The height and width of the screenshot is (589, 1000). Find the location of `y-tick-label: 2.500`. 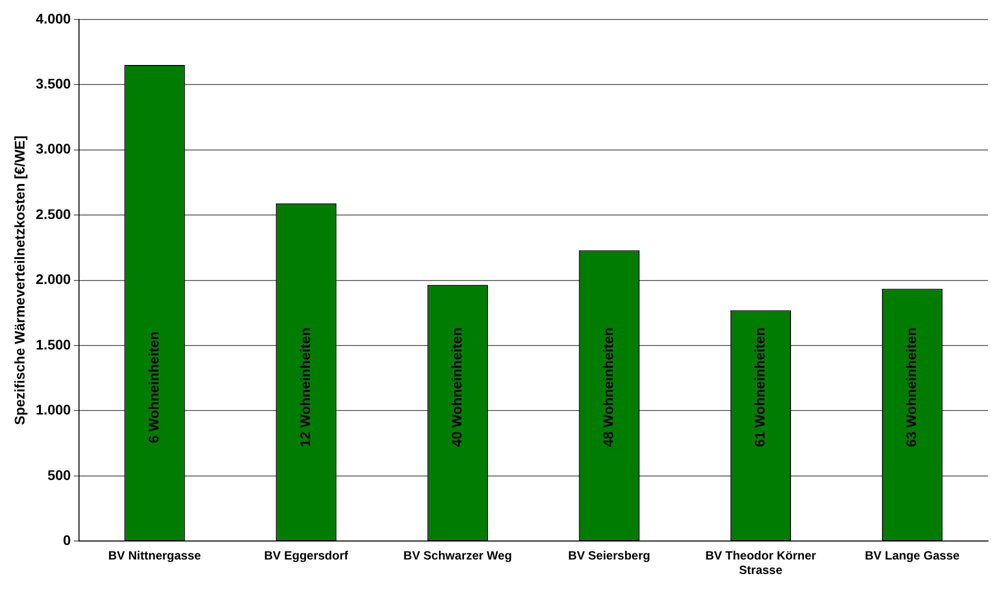

y-tick-label: 2.500 is located at coordinates (54, 214).